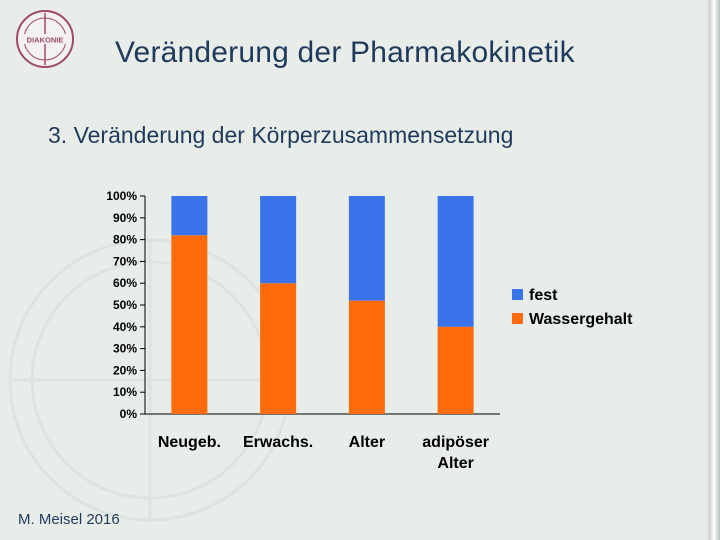 This screenshot has width=720, height=540. I want to click on slide-edge-rail, so click(713, 270).